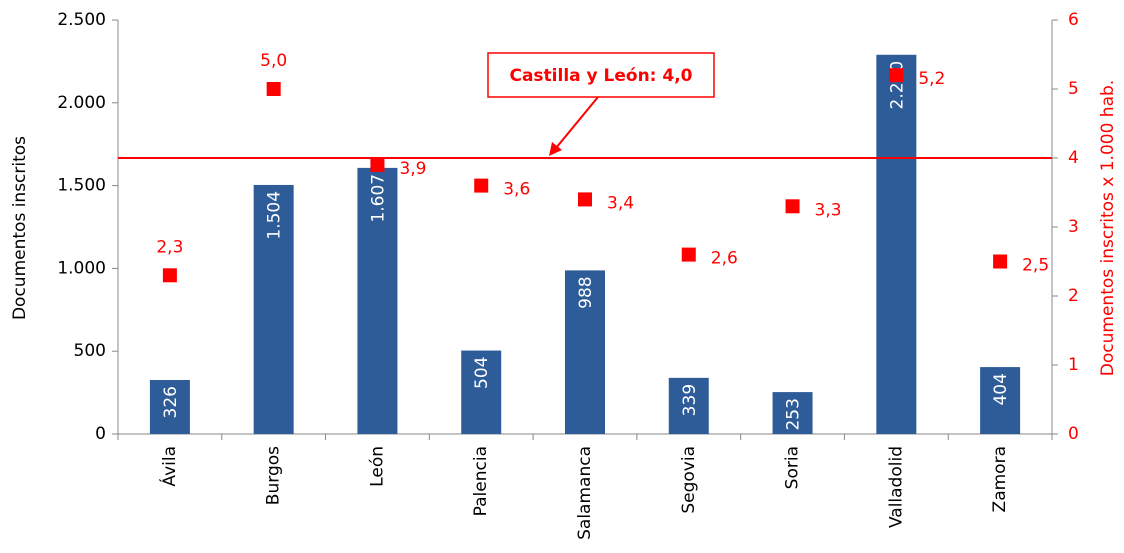 The image size is (1124, 553). Describe the element at coordinates (90, 351) in the screenshot. I see `y-tick-label: 500` at that location.